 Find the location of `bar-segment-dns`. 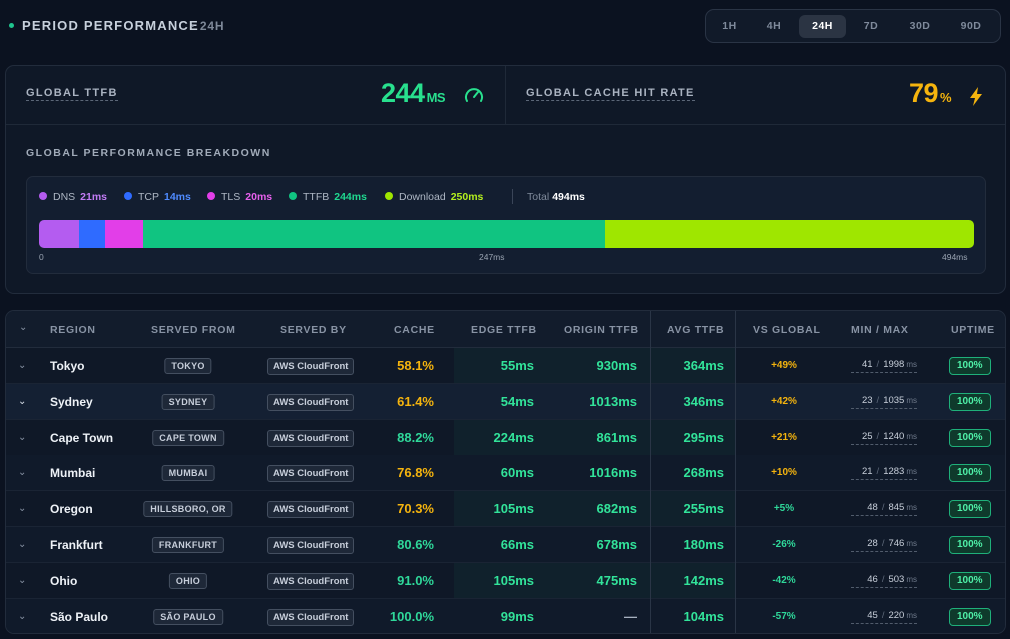

bar-segment-dns is located at coordinates (59, 234).